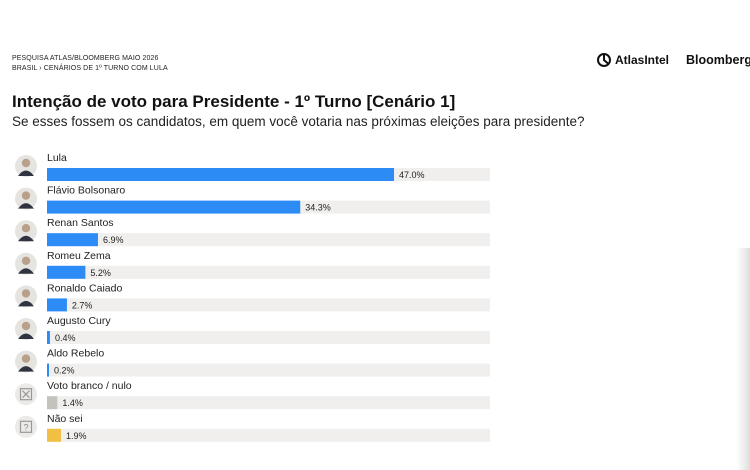  Describe the element at coordinates (604, 60) in the screenshot. I see `atlasintel-icon` at that location.